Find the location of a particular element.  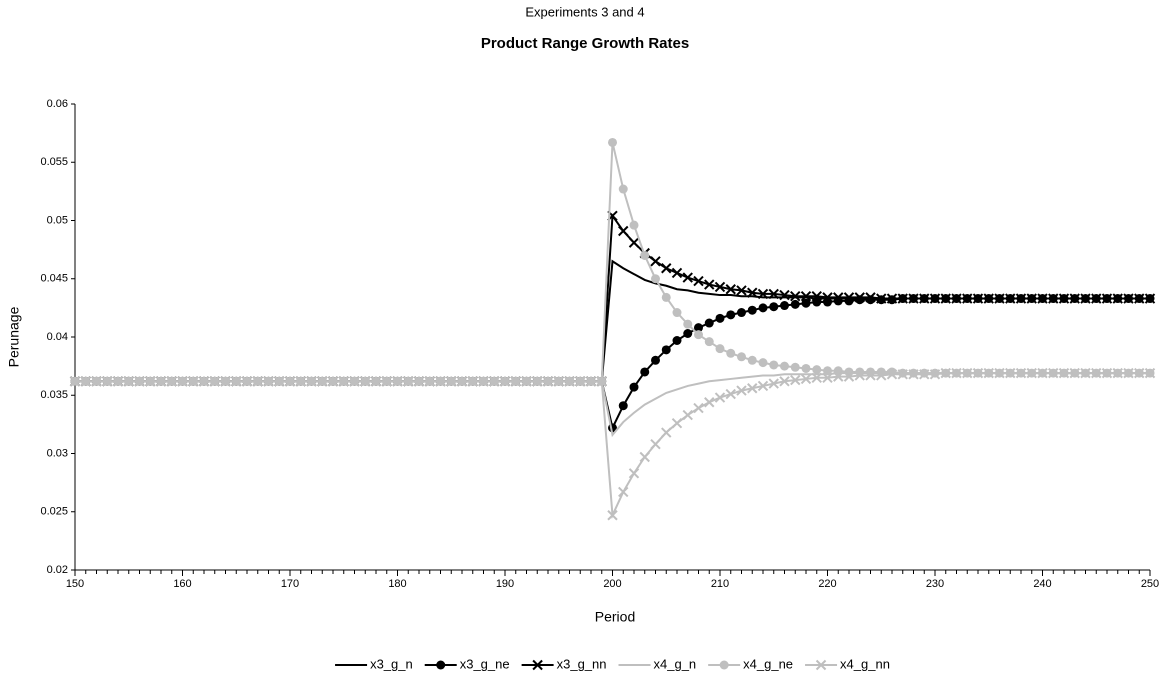

x-tick-label: 180 is located at coordinates (397, 584).